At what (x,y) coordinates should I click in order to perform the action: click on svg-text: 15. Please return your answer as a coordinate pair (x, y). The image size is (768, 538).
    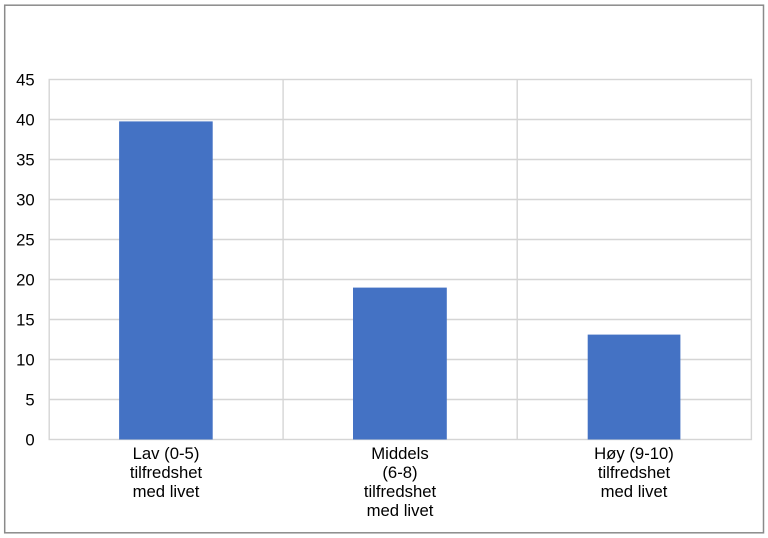
    Looking at the image, I should click on (25, 320).